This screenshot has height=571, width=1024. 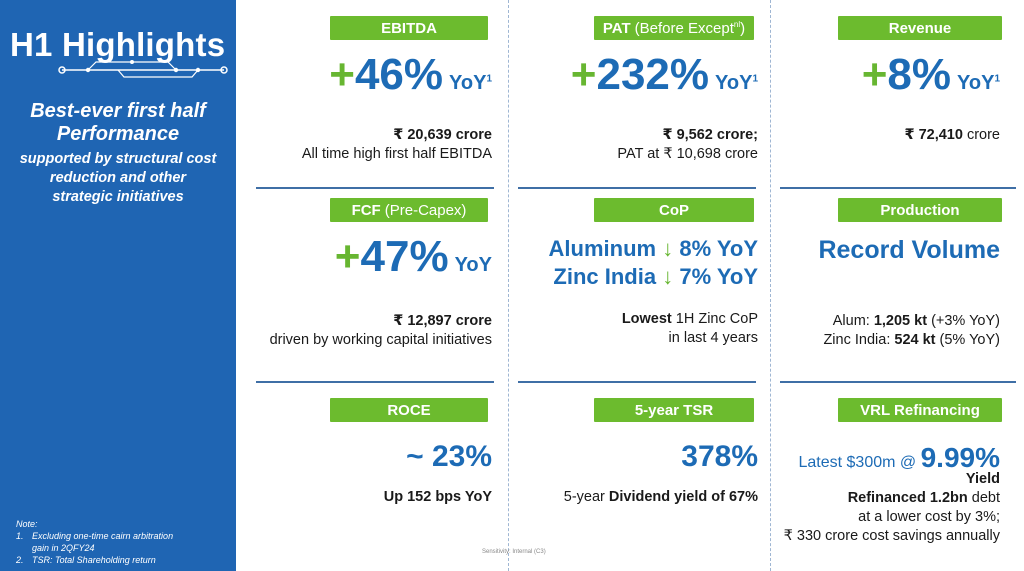 I want to click on production-badge: Production, so click(x=920, y=210).